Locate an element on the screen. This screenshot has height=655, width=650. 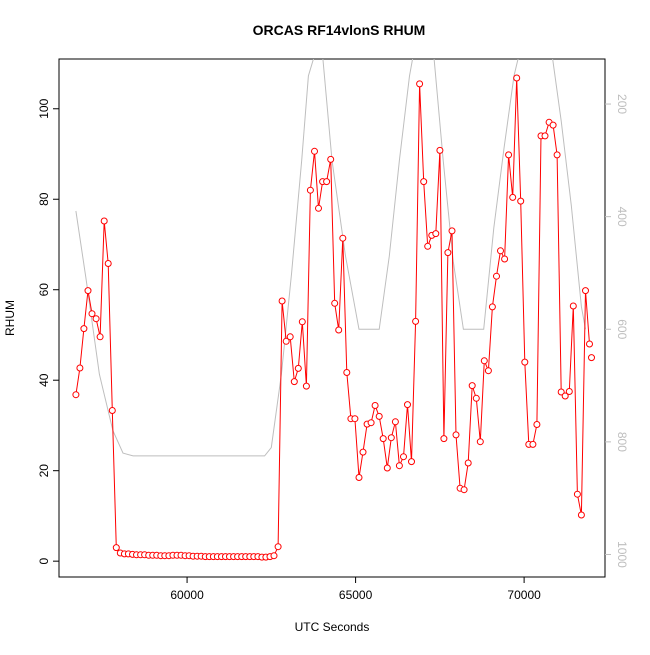
y-tick-label: 80 is located at coordinates (44, 199).